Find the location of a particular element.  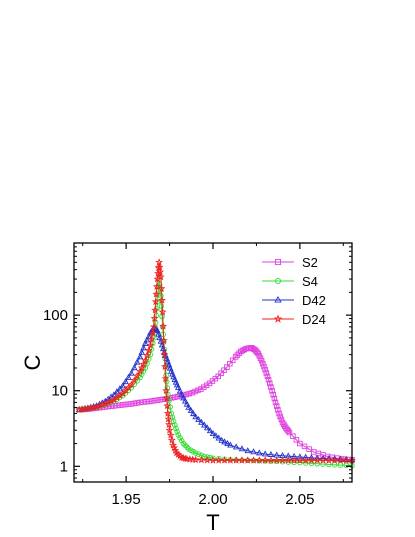

legend-item-s2: S2 is located at coordinates (290, 262).